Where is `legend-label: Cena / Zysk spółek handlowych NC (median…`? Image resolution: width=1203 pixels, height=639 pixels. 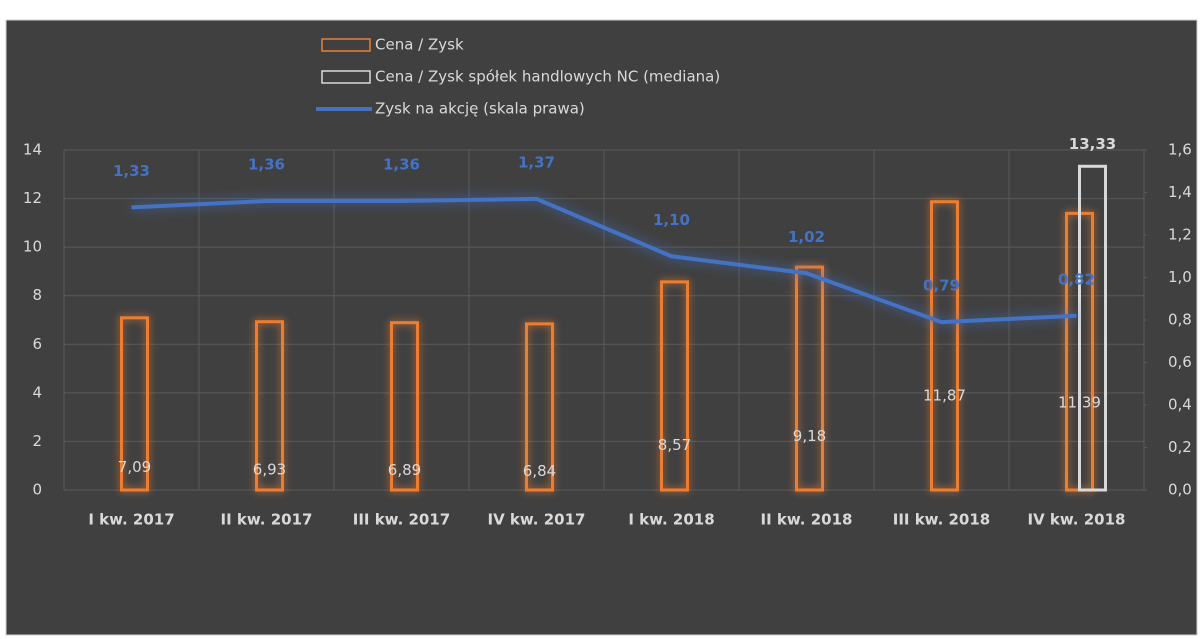
legend-label: Cena / Zysk spółek handlowych NC (median… is located at coordinates (547, 77).